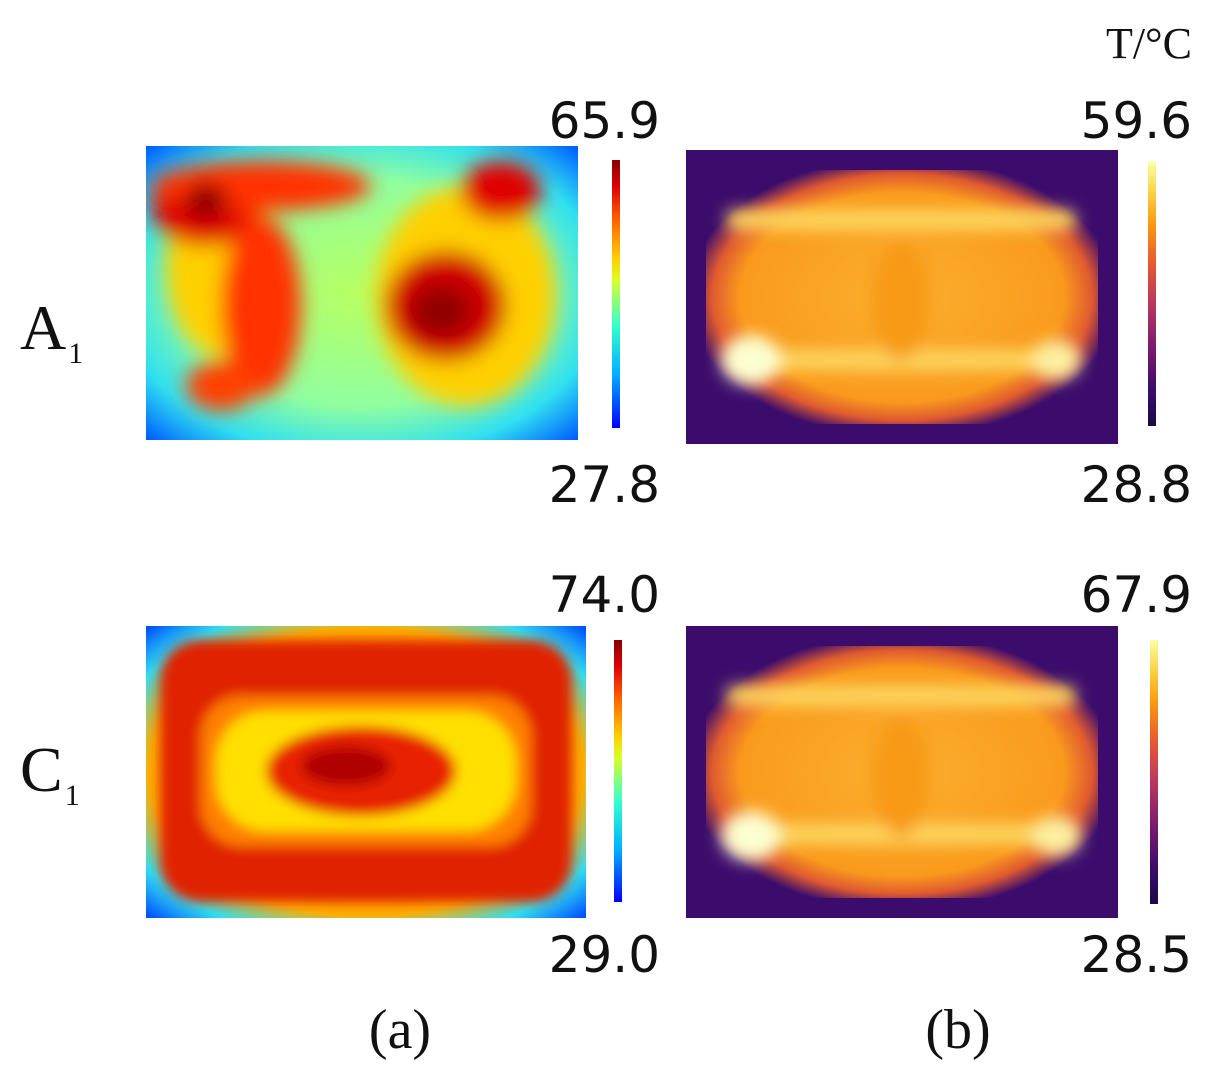 The height and width of the screenshot is (1086, 1218). What do you see at coordinates (50, 773) in the screenshot?
I see `row-label-c1: C1` at bounding box center [50, 773].